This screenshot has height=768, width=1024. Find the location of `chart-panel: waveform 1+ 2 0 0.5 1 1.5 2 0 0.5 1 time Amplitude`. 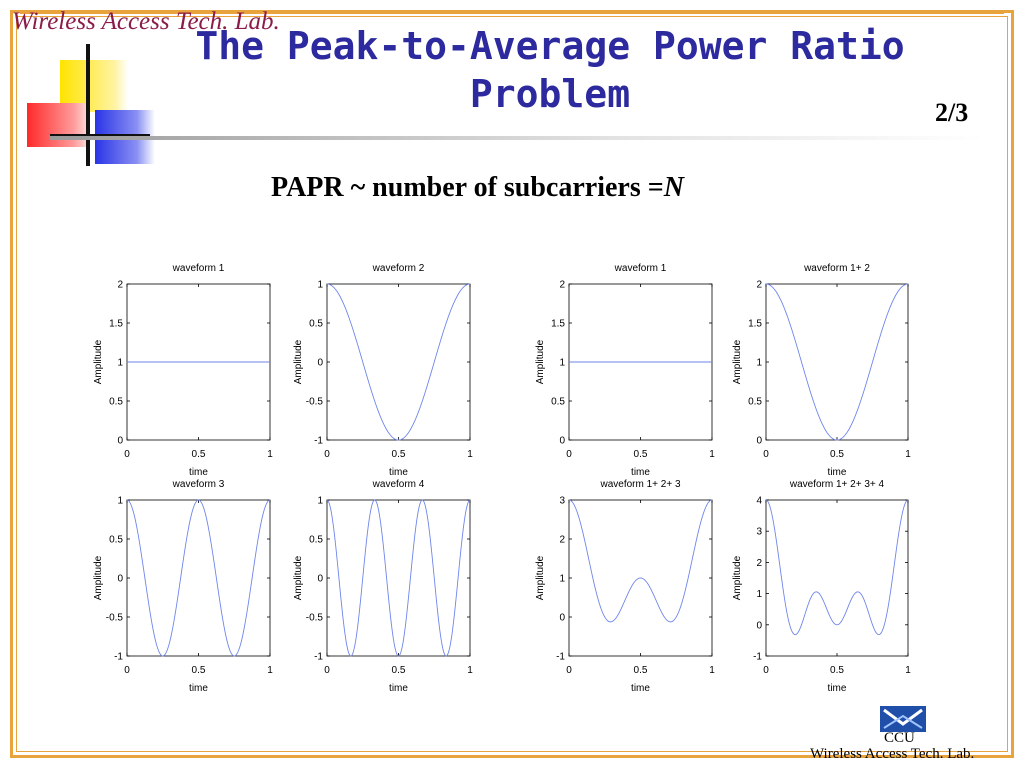

chart-panel: waveform 1+ 2 0 0.5 1 1.5 2 0 0.5 1 time Amplitude is located at coordinates (821, 370).